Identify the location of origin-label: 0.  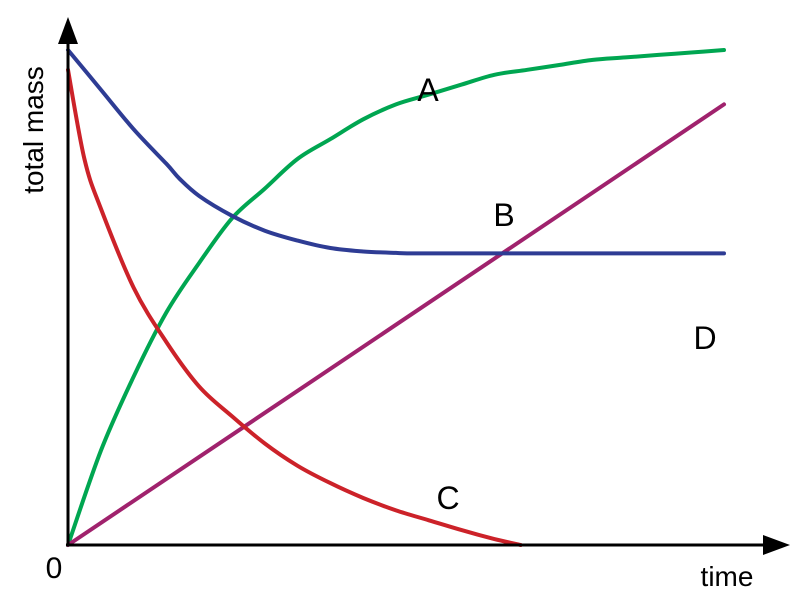
(54, 568).